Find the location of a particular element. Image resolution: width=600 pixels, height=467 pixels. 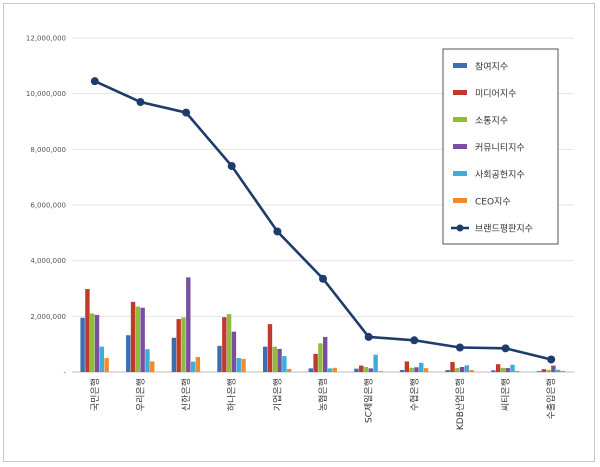

x-tick-label: 우리은행 is located at coordinates (140, 394).